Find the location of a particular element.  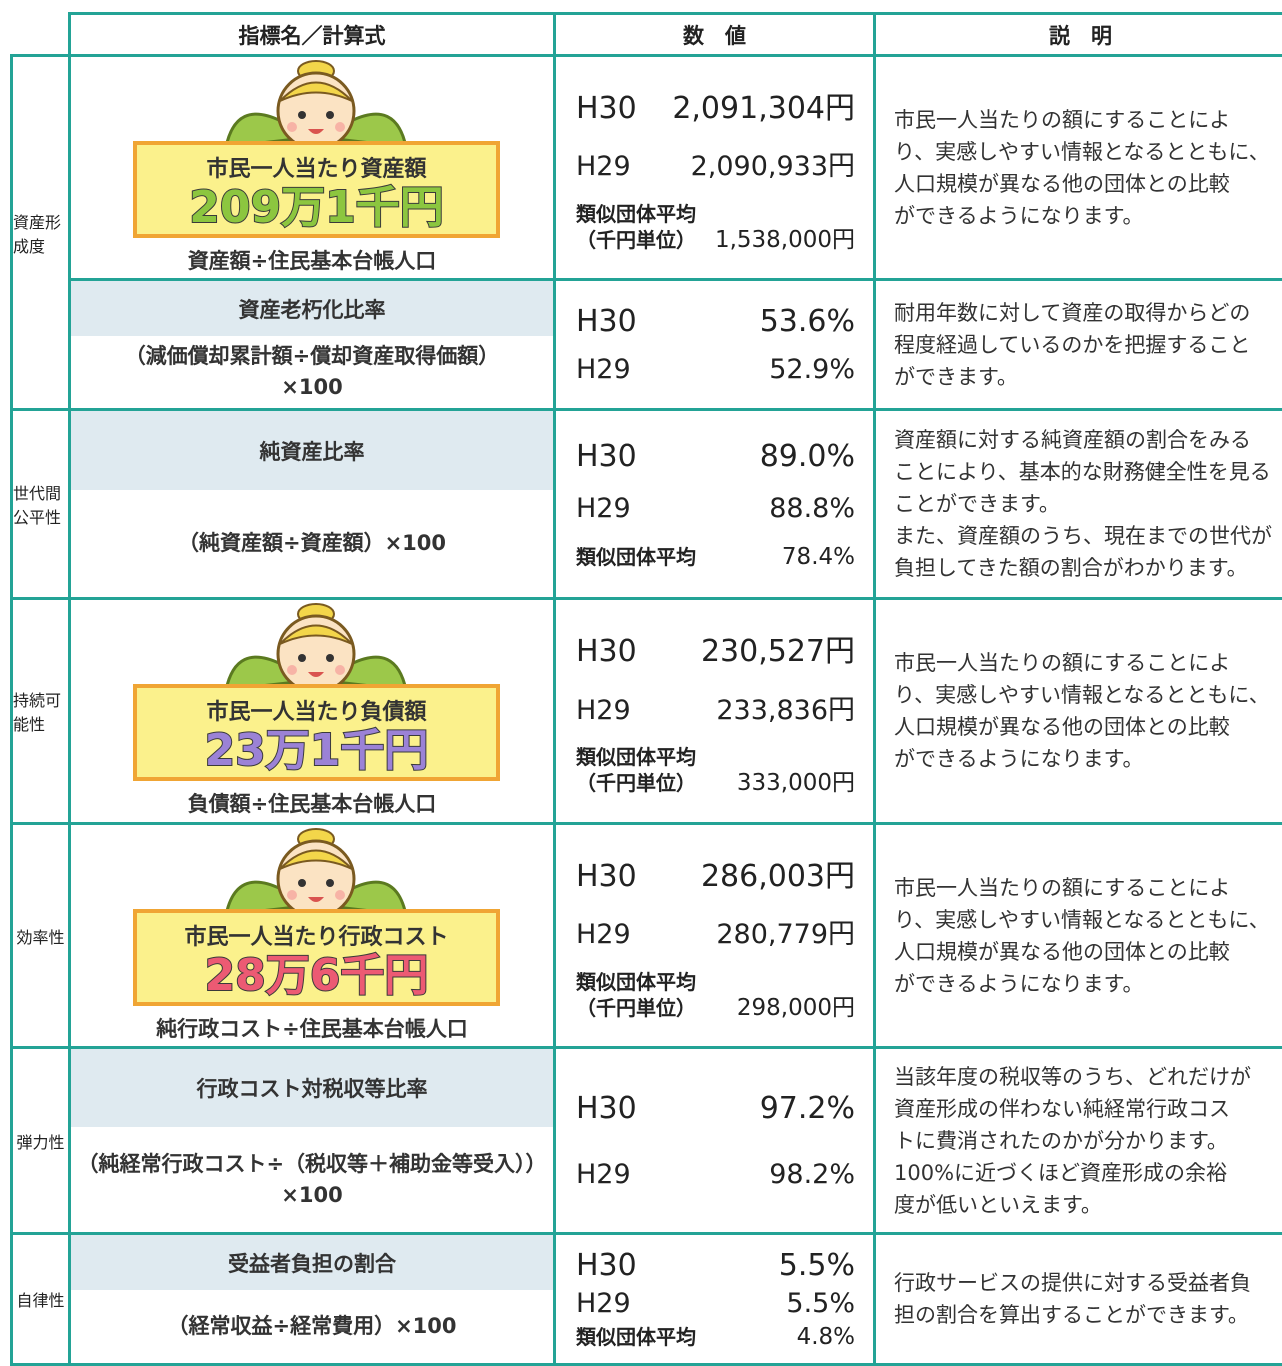

value: 280,779円 is located at coordinates (785, 934).